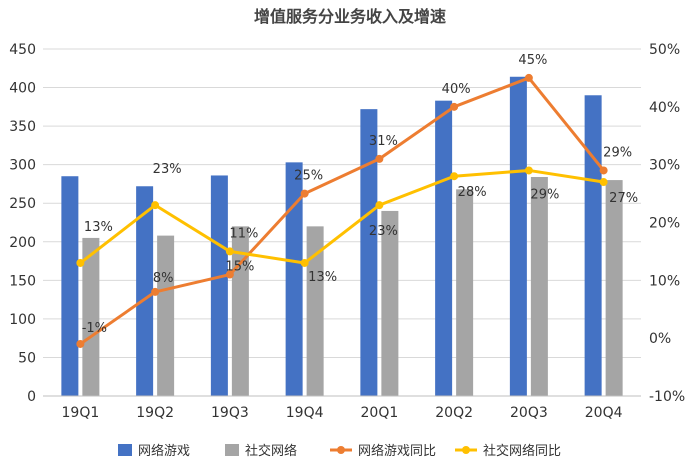  I want to click on y-left-tick-label: 450, so click(22, 50).